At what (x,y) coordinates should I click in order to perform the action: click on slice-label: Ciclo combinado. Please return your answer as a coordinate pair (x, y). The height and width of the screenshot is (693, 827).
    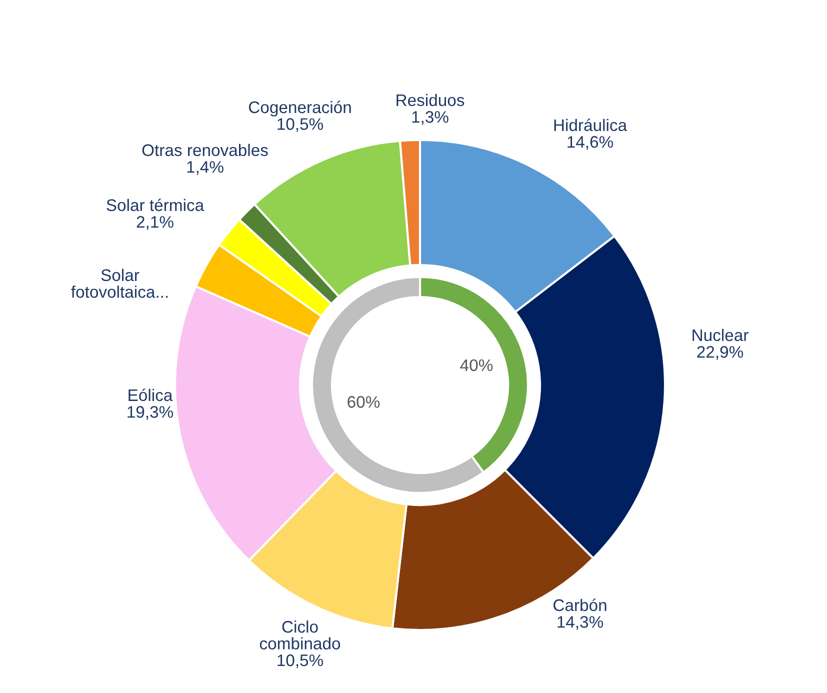
    Looking at the image, I should click on (300, 635).